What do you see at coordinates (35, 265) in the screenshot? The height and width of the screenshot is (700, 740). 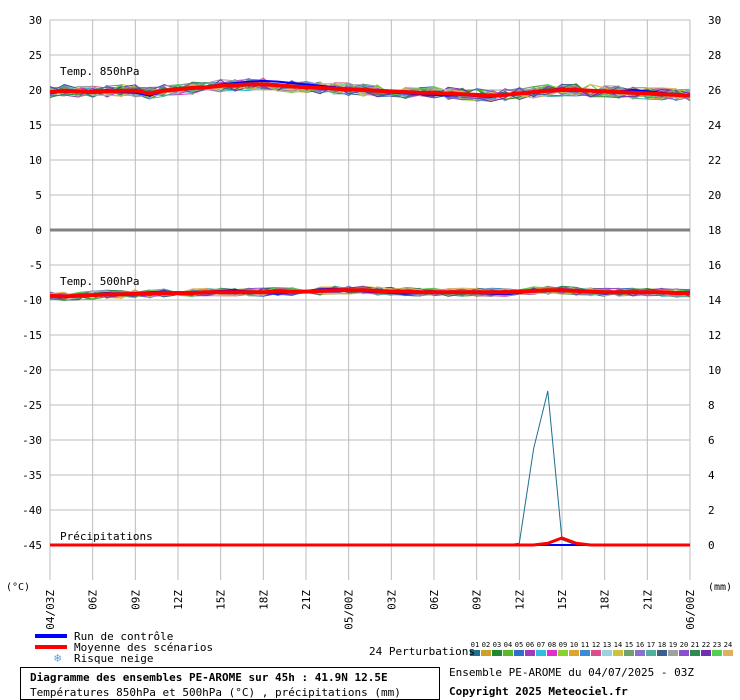 I see `y-left-tick-label: -5` at bounding box center [35, 265].